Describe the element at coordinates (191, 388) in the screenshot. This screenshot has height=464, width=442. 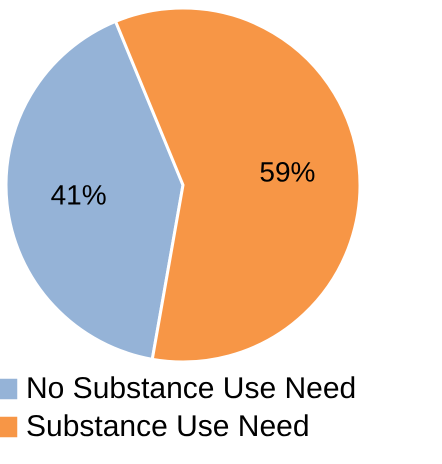
I see `legend-label: No Substance Use Need` at that location.